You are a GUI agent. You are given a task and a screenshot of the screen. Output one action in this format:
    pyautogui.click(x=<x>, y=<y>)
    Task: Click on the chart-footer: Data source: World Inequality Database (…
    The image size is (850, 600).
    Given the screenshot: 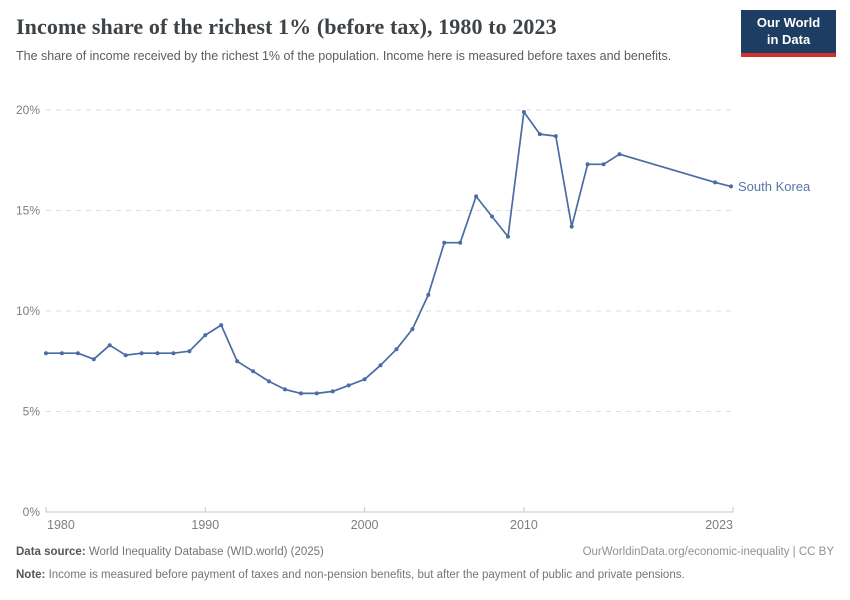 What is the action you would take?
    pyautogui.click(x=425, y=563)
    